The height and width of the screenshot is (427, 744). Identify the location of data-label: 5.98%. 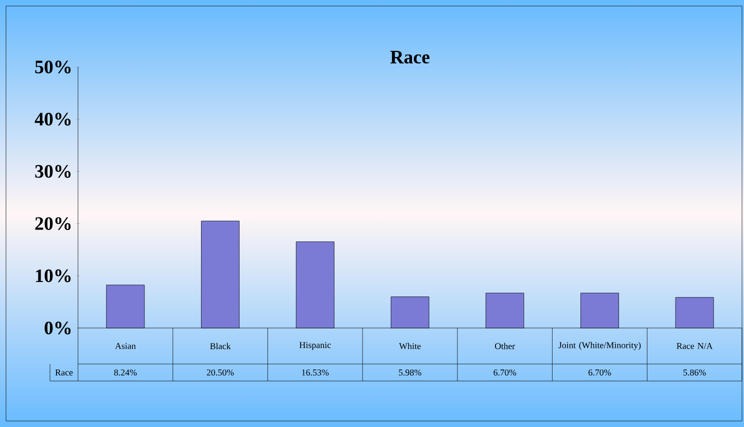
(410, 372).